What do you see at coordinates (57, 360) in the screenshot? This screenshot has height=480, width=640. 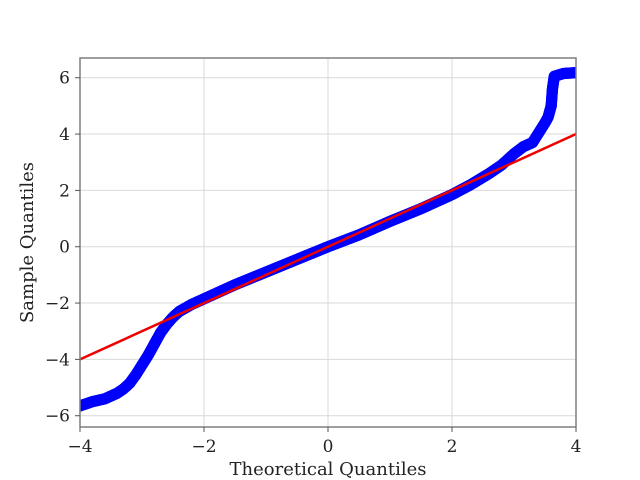 I see `y-tick-label: −4` at bounding box center [57, 360].